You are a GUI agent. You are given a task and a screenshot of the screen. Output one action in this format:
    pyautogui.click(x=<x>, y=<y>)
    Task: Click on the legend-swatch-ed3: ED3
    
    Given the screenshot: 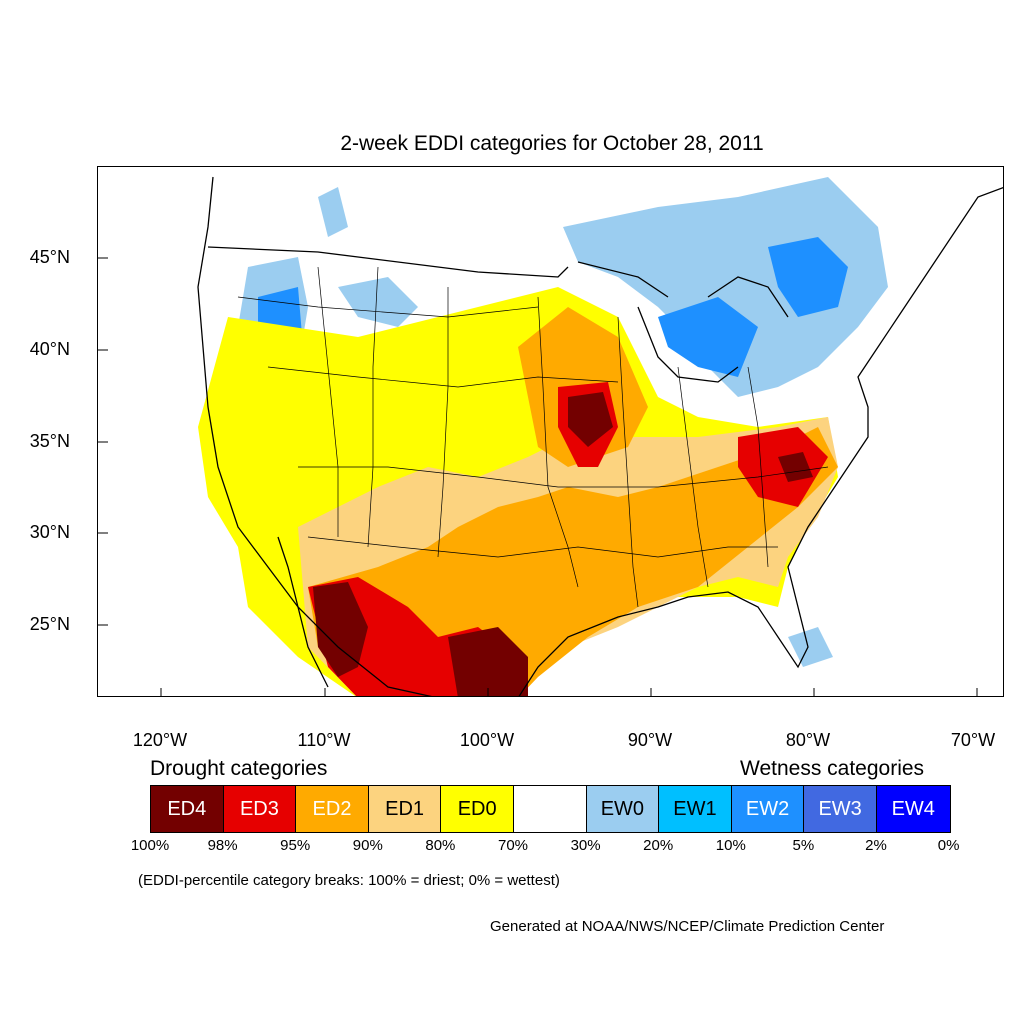 What is the action you would take?
    pyautogui.click(x=260, y=809)
    